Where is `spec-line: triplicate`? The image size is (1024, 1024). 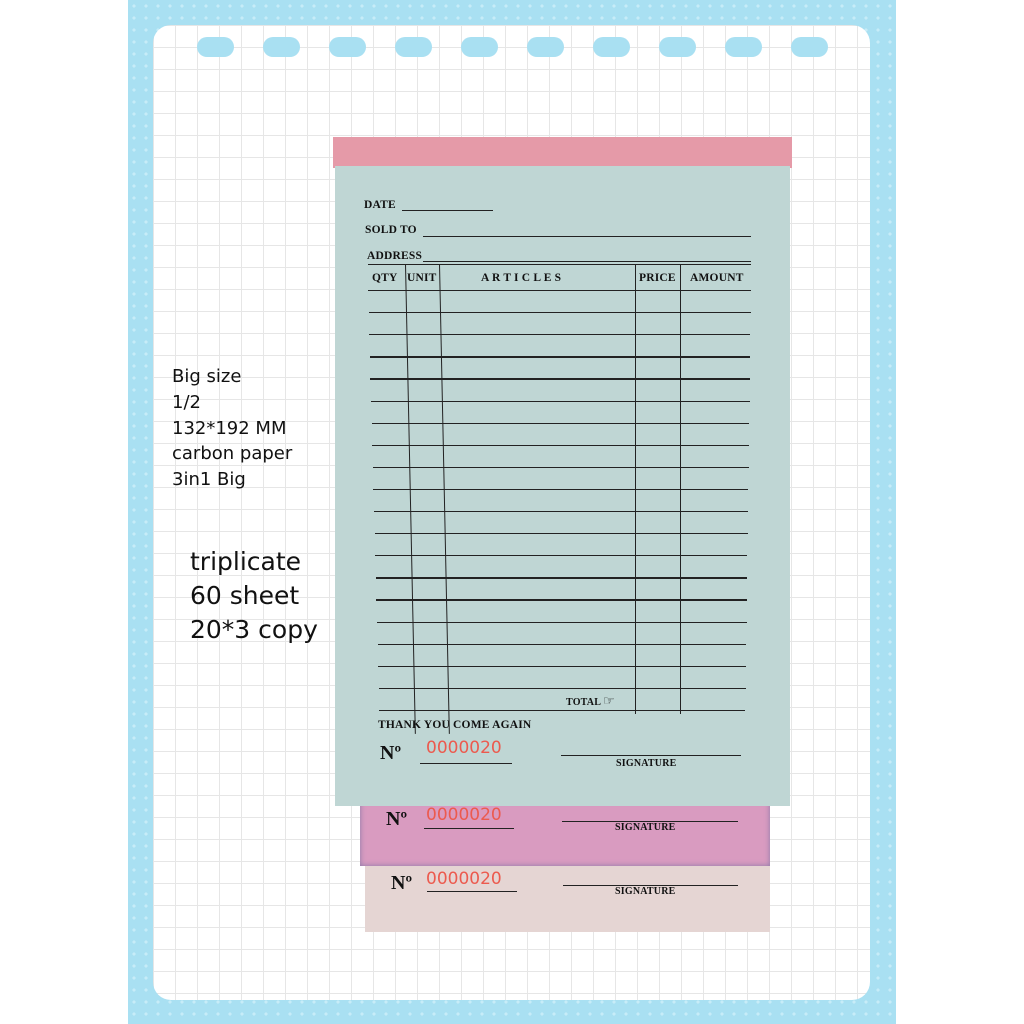
spec-line: triplicate is located at coordinates (246, 561).